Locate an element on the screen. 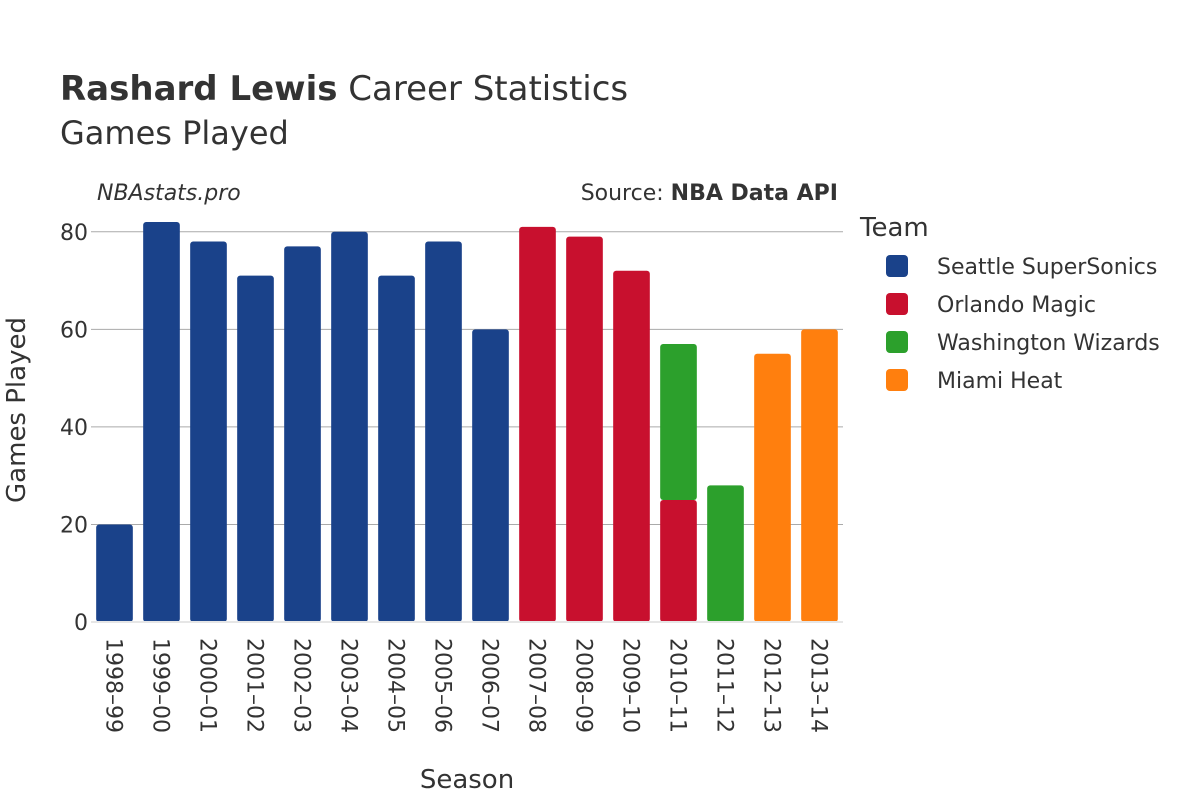  y-axis-ticks: 0 20 40 60 80 is located at coordinates (74, 428).